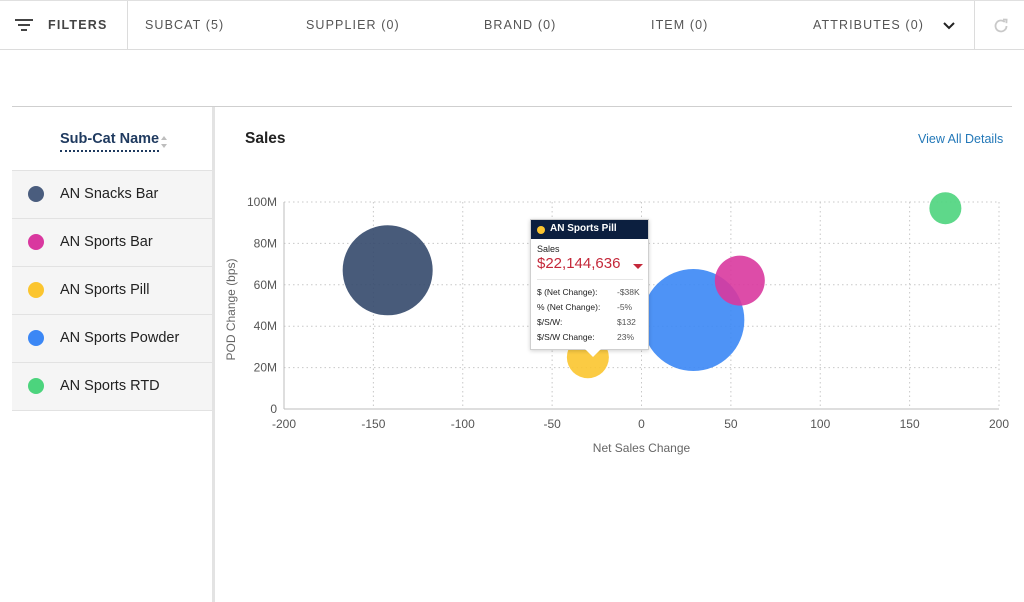  What do you see at coordinates (120, 338) in the screenshot?
I see `subcat-item-label: AN Sports Powder` at bounding box center [120, 338].